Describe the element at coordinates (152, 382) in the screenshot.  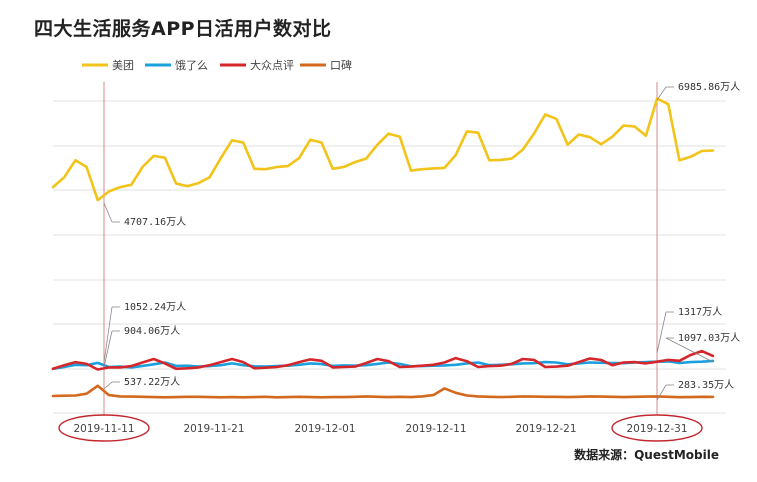
I see `annotation-label: 537.22万人` at that location.